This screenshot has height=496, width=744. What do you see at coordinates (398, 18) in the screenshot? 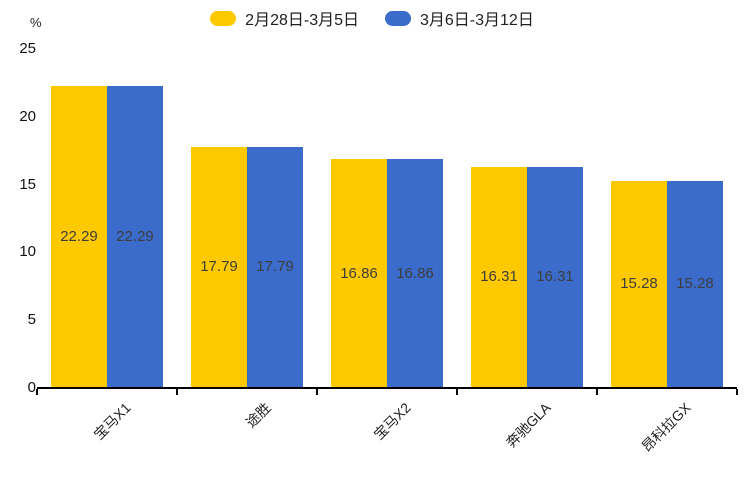
I see `legend-marker-series-2-icon` at bounding box center [398, 18].